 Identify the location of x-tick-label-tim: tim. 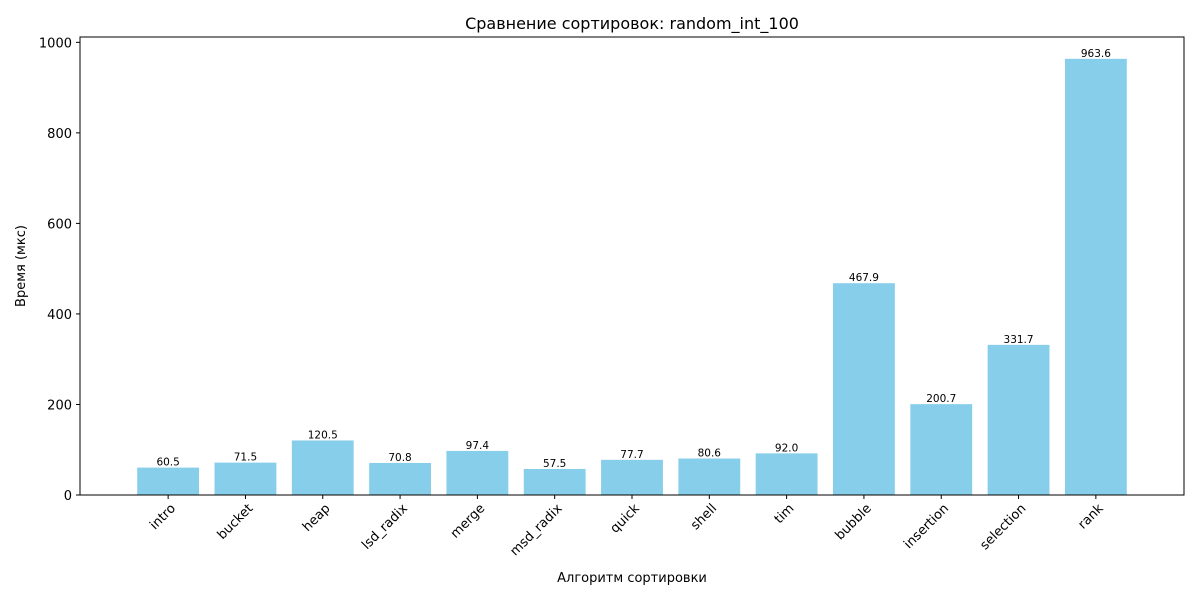
(785, 514).